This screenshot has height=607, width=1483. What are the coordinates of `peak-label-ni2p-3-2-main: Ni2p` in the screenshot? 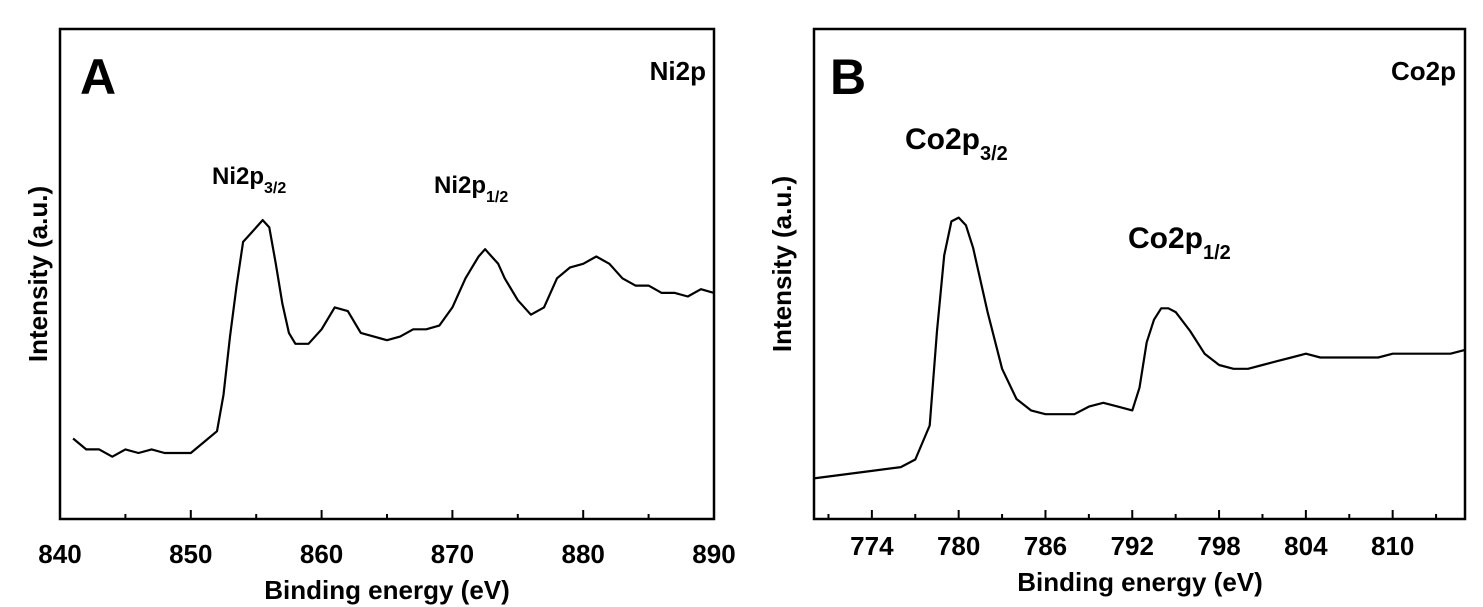 It's located at (238, 176).